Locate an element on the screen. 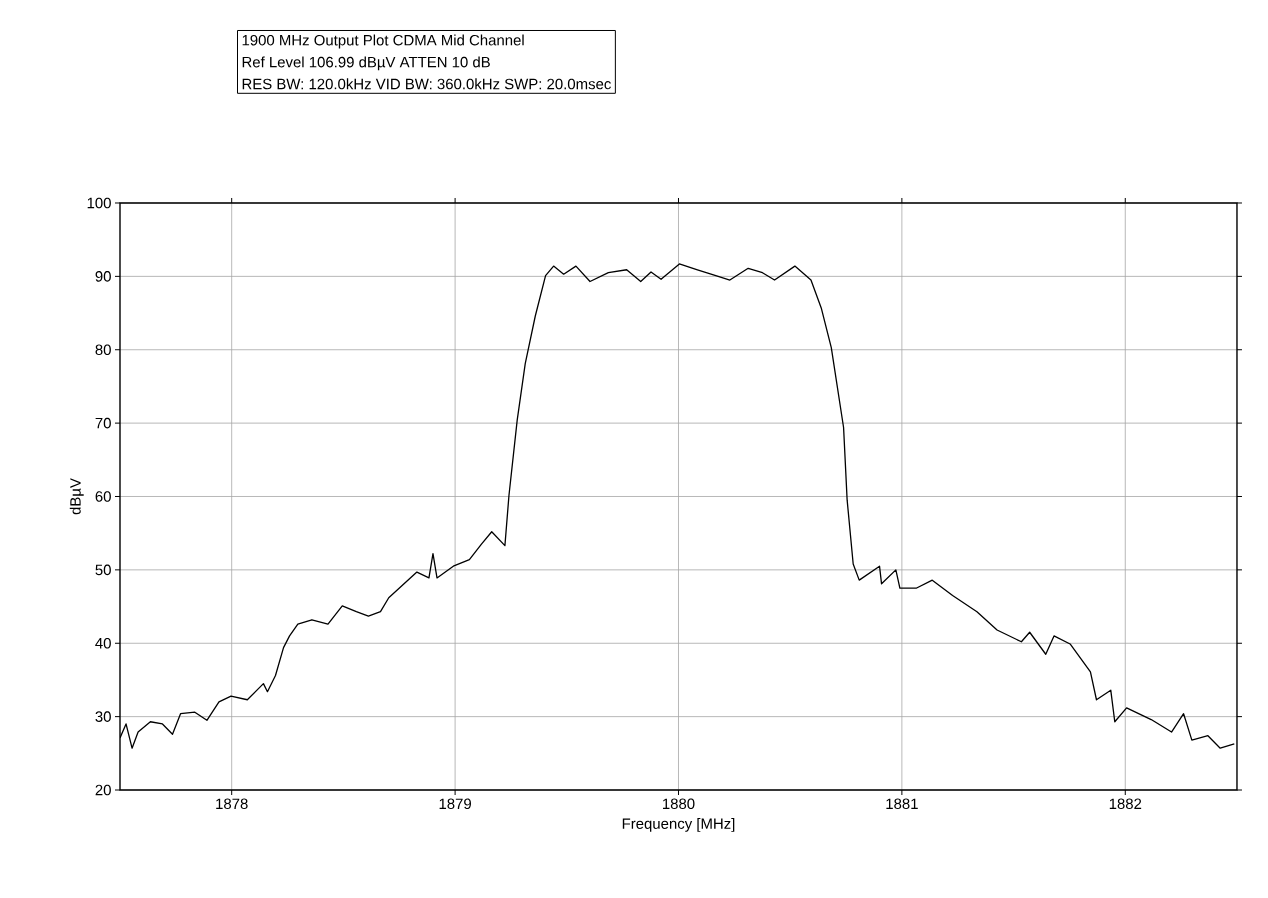 Image resolution: width=1268 pixels, height=898 pixels. x-tick-label: 1878 is located at coordinates (232, 804).